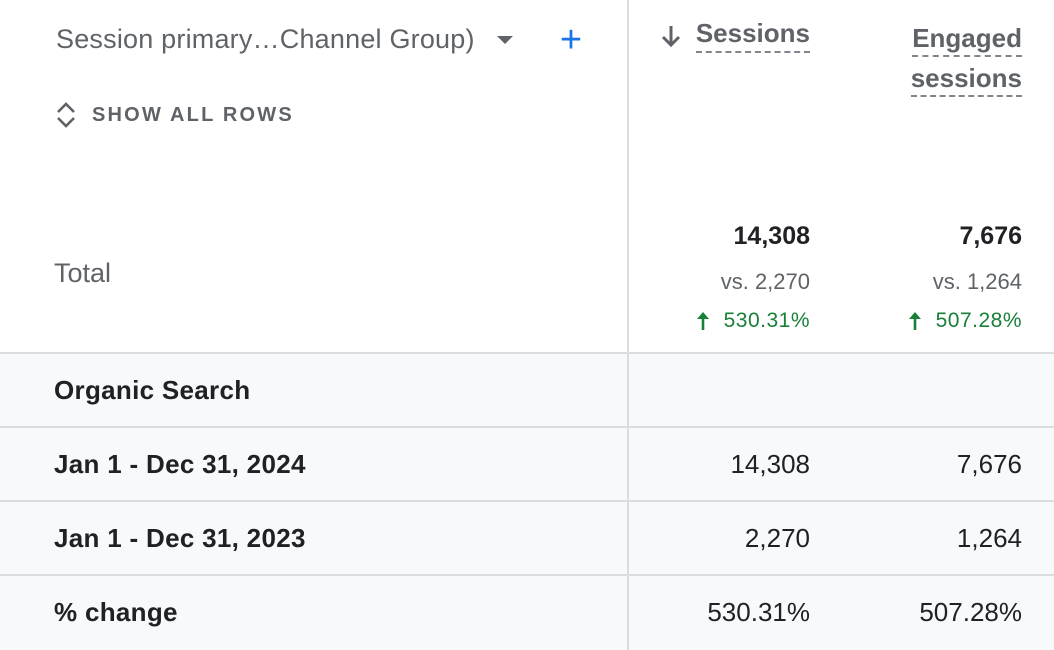 The width and height of the screenshot is (1054, 650). Describe the element at coordinates (116, 612) in the screenshot. I see `row-label: % change` at that location.